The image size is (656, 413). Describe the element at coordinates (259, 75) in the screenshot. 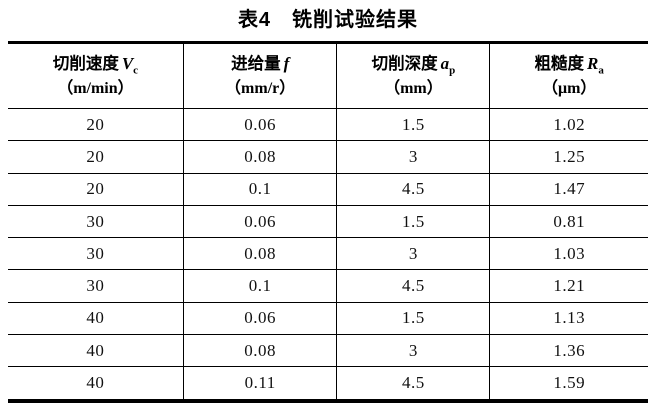

I see `col-header-feed-rate: 进给量 f （mm/r）` at that location.